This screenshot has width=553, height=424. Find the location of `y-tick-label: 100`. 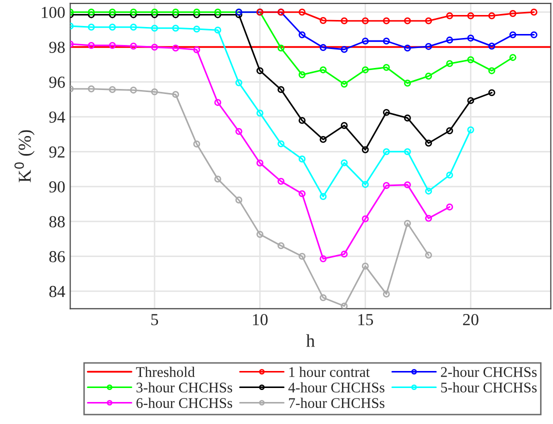

y-tick-label: 100 is located at coordinates (53, 12).